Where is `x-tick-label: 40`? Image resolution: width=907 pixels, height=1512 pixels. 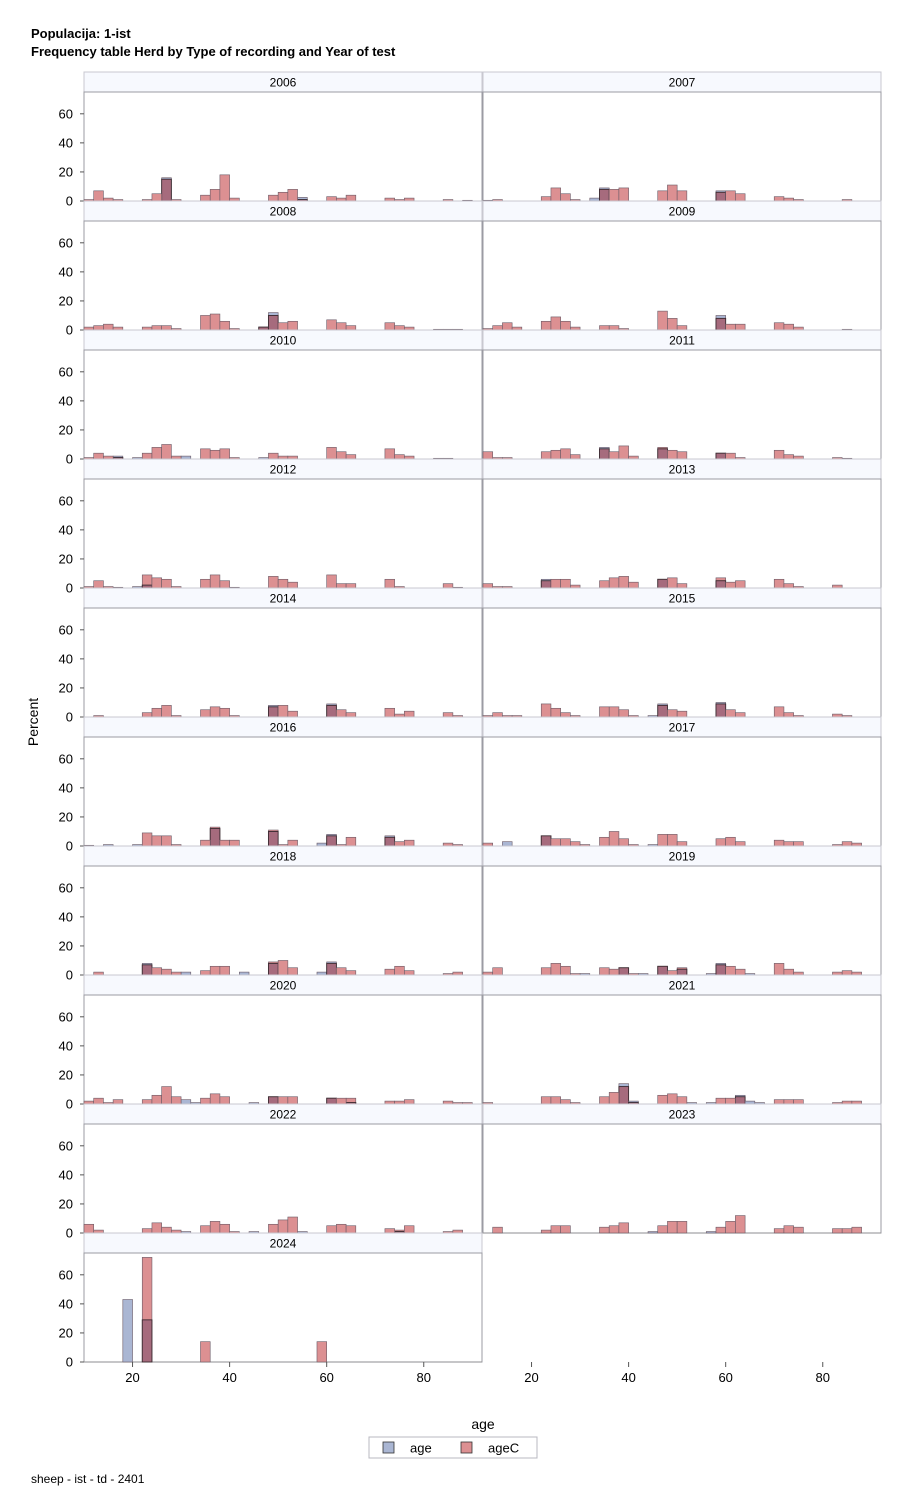 x-tick-label: 40 is located at coordinates (229, 1377).